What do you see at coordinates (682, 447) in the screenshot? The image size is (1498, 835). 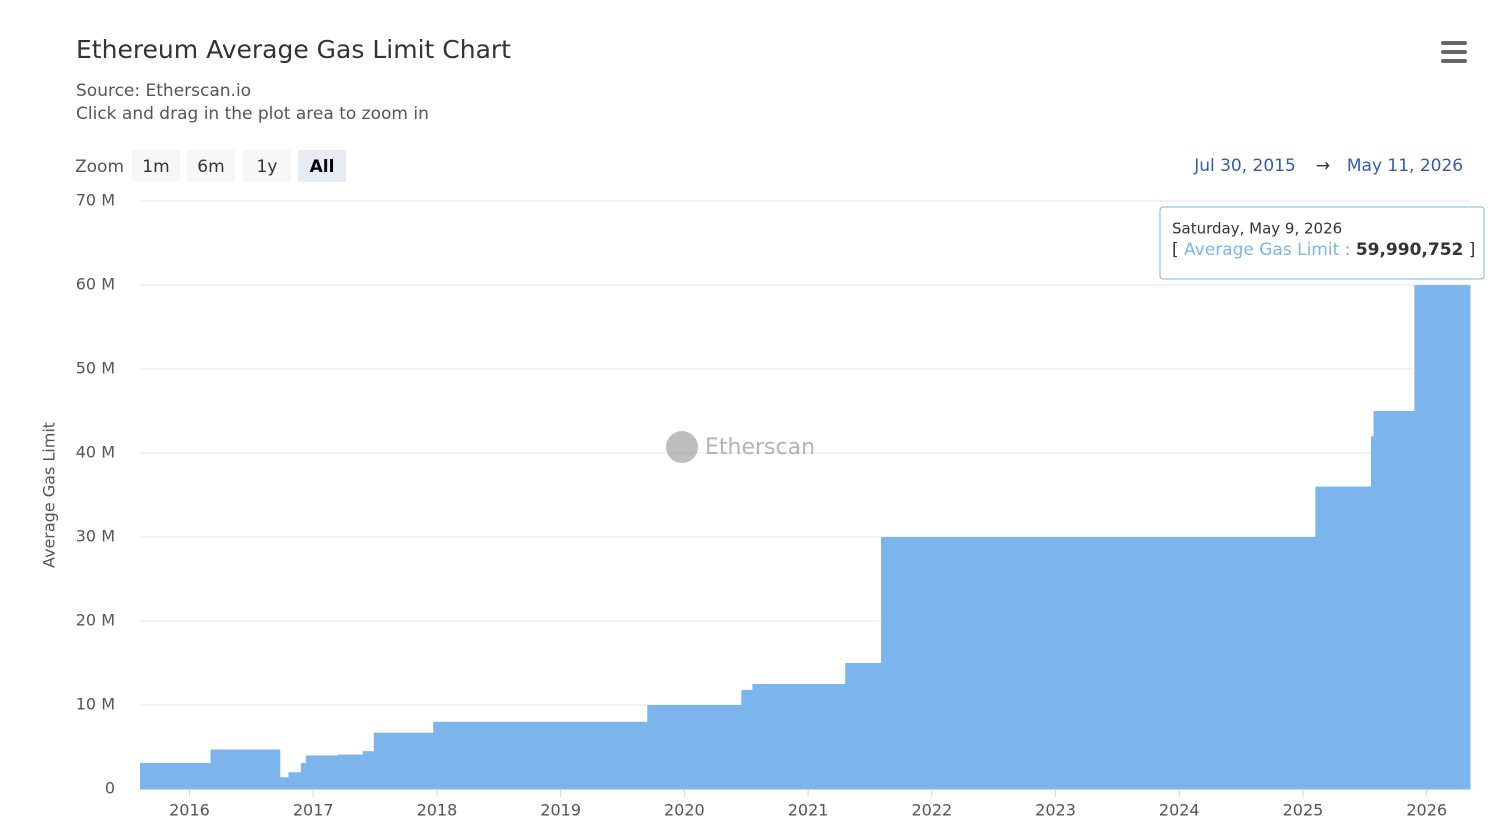 I see `watermark-icon` at bounding box center [682, 447].